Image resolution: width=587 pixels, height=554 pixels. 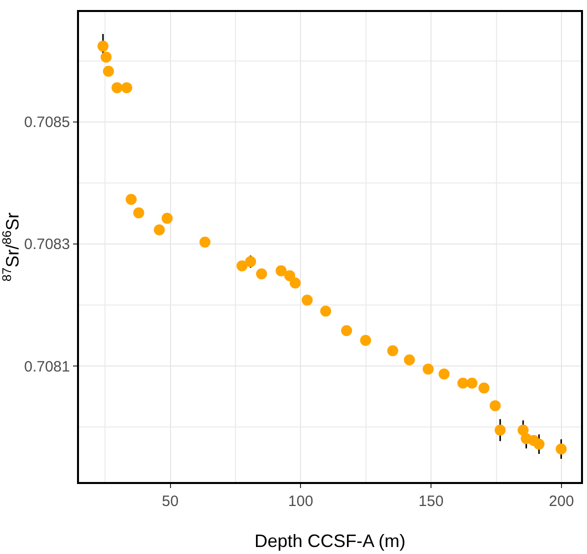 What do you see at coordinates (47, 367) in the screenshot?
I see `y-tick-label: 0.7081` at bounding box center [47, 367].